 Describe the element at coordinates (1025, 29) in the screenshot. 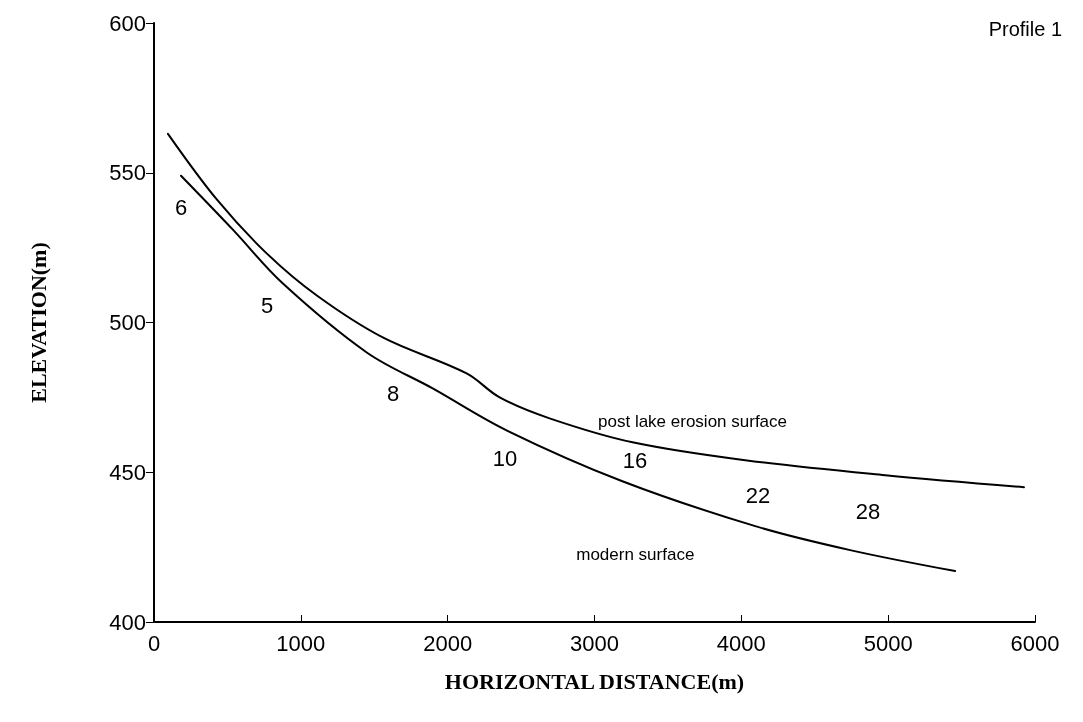

I see `chart-title: Profile 1` at that location.